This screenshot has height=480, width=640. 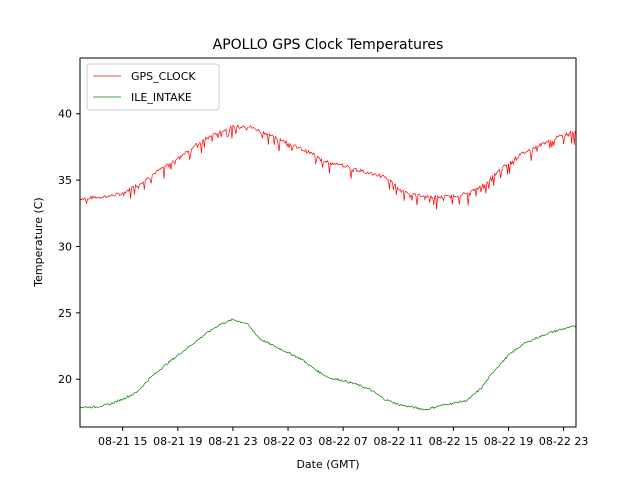 I want to click on legend-label: GPS_CLOCK, so click(x=163, y=76).